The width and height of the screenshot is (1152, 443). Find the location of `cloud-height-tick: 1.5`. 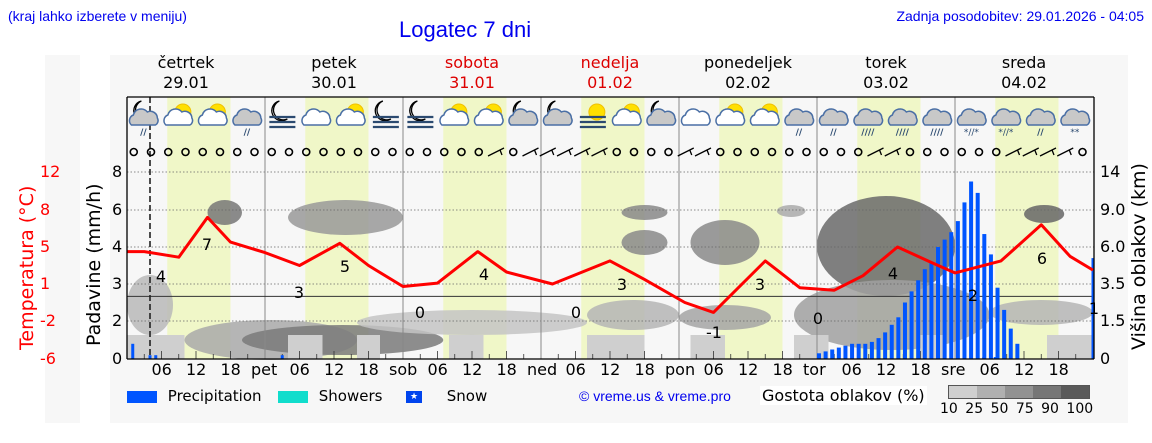

cloud-height-tick: 1.5 is located at coordinates (1113, 320).